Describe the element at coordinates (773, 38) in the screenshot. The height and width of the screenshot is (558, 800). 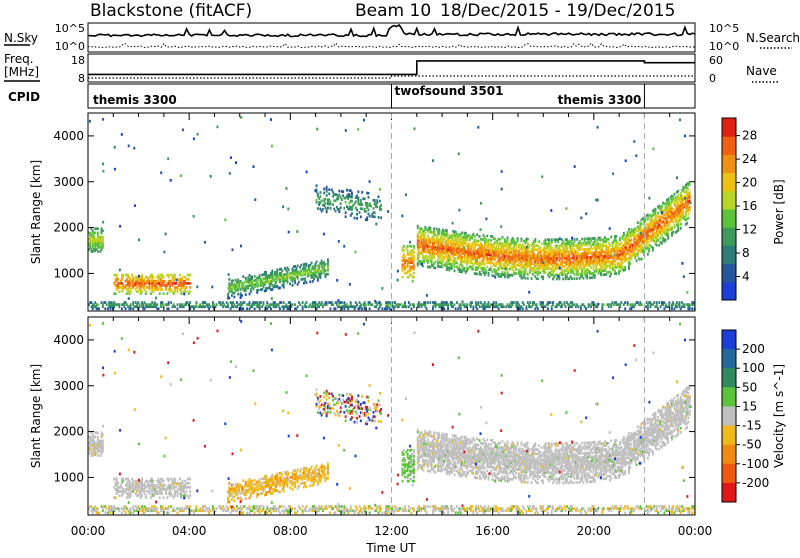
I see `nsearch-label: N.Search` at that location.